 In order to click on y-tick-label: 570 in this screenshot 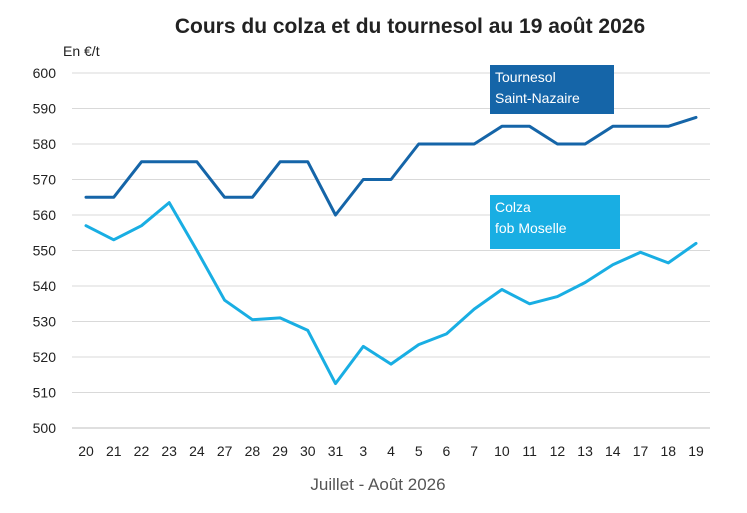, I will do `click(45, 180)`.